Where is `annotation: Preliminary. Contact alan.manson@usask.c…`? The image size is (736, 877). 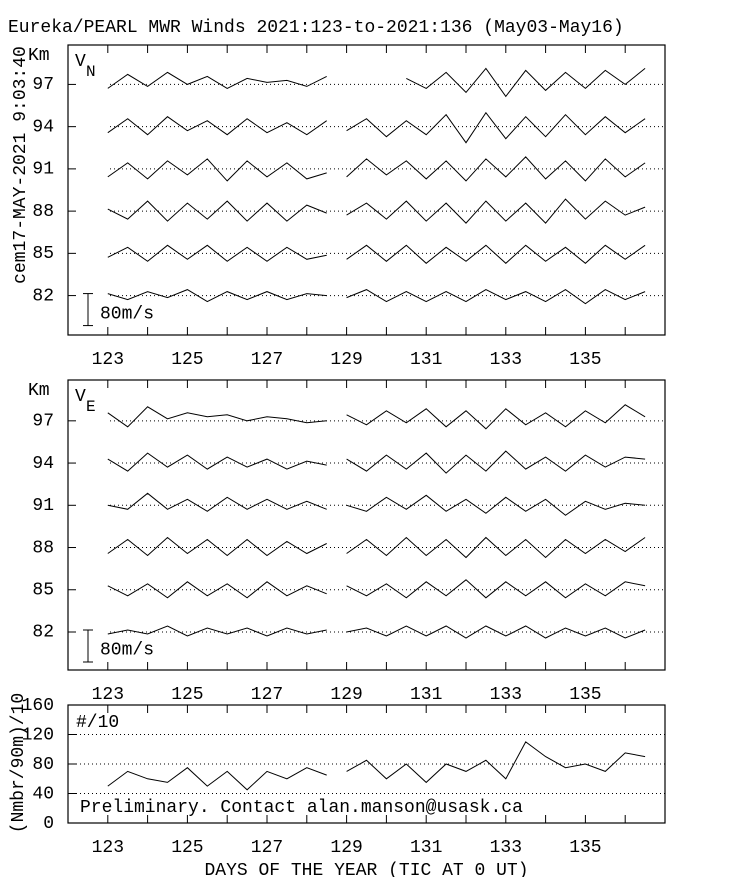
annotation: Preliminary. Contact alan.manson@usask.c… is located at coordinates (301, 808).